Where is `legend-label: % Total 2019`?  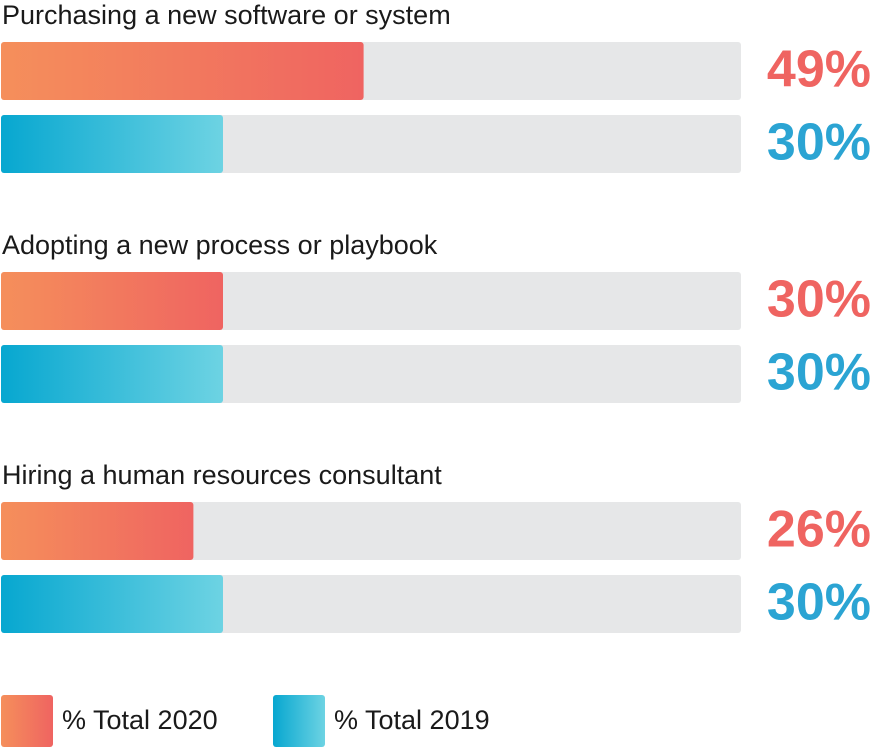
legend-label: % Total 2019 is located at coordinates (412, 720).